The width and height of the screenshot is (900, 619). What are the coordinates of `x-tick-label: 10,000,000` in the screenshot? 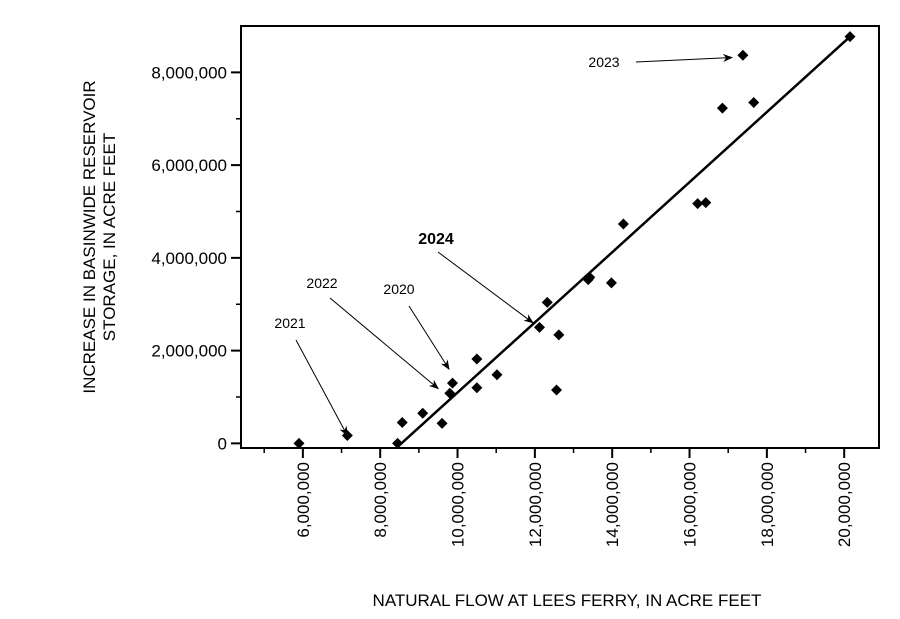 It's located at (458, 504).